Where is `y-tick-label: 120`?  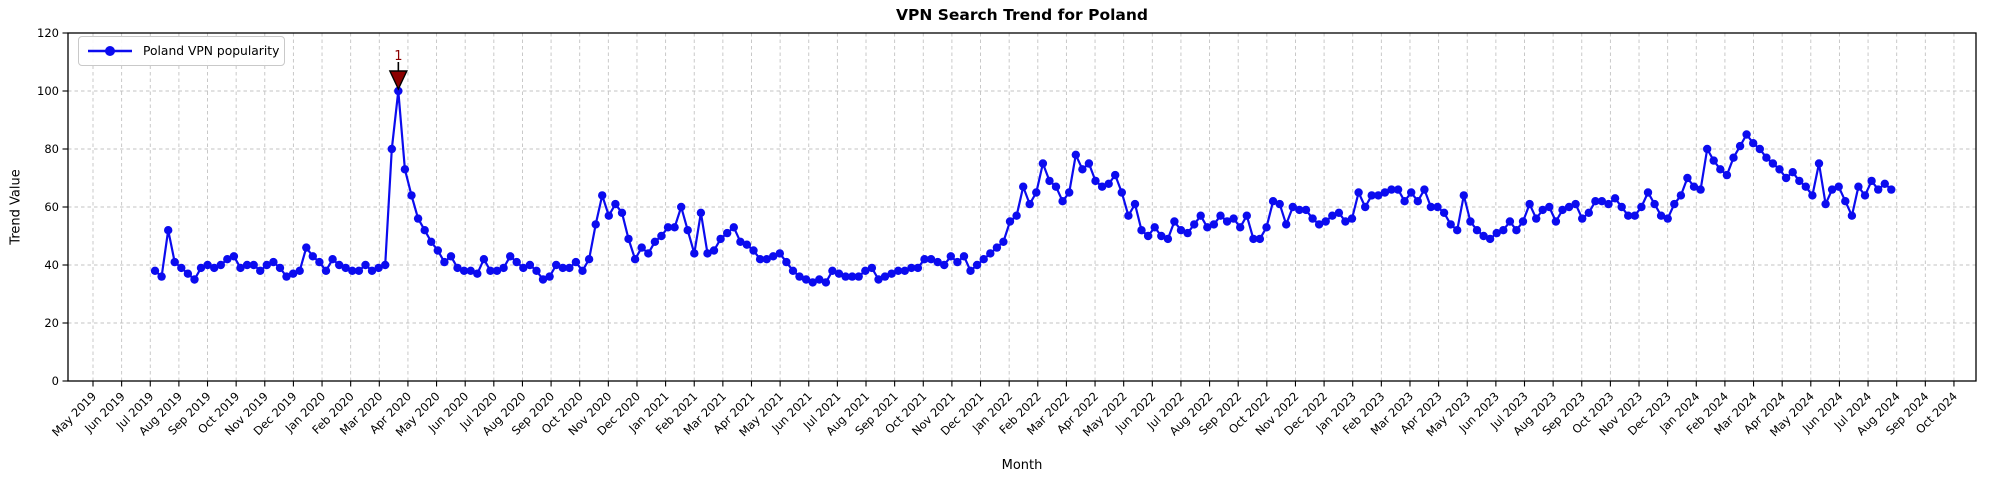 y-tick-label: 120 is located at coordinates (48, 33).